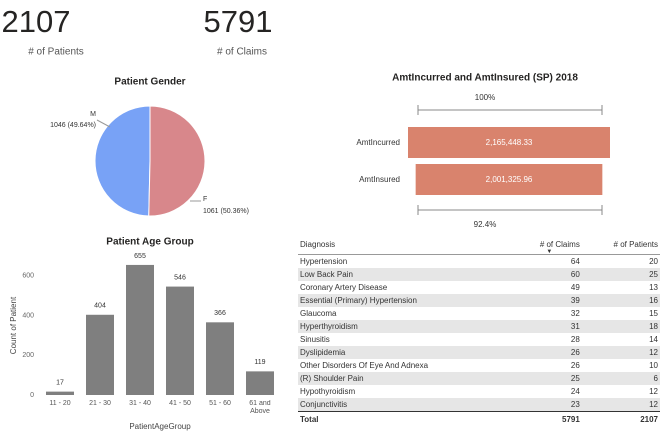  Describe the element at coordinates (220, 313) in the screenshot. I see `bar-value: 366` at that location.